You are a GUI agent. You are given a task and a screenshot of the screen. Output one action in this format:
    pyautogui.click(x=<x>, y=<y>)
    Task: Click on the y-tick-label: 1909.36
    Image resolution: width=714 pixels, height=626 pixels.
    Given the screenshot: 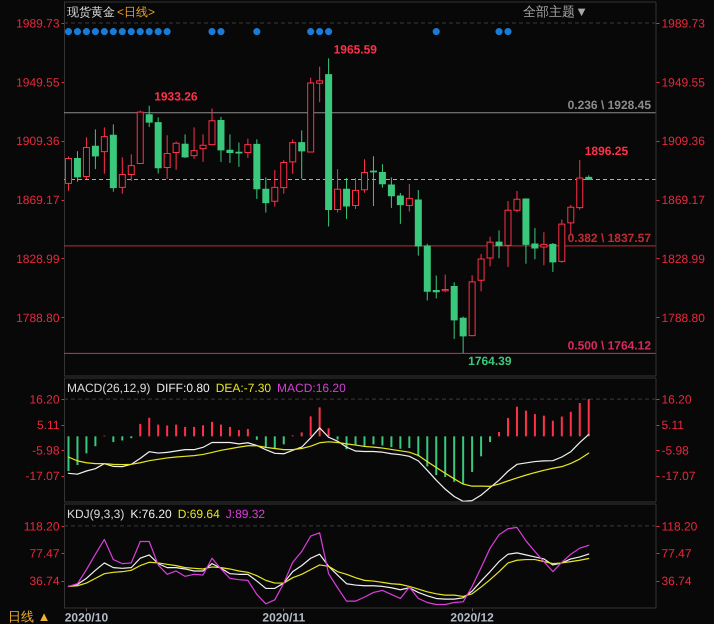 What is the action you would take?
    pyautogui.click(x=38, y=141)
    